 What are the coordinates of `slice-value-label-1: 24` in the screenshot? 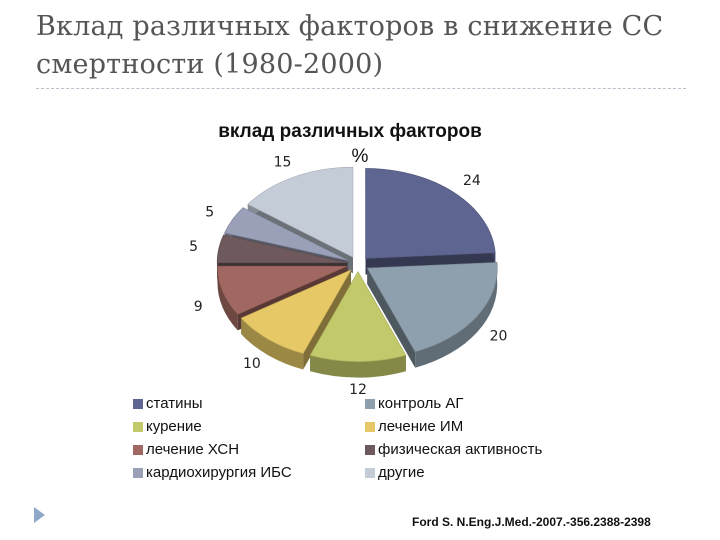 It's located at (472, 181).